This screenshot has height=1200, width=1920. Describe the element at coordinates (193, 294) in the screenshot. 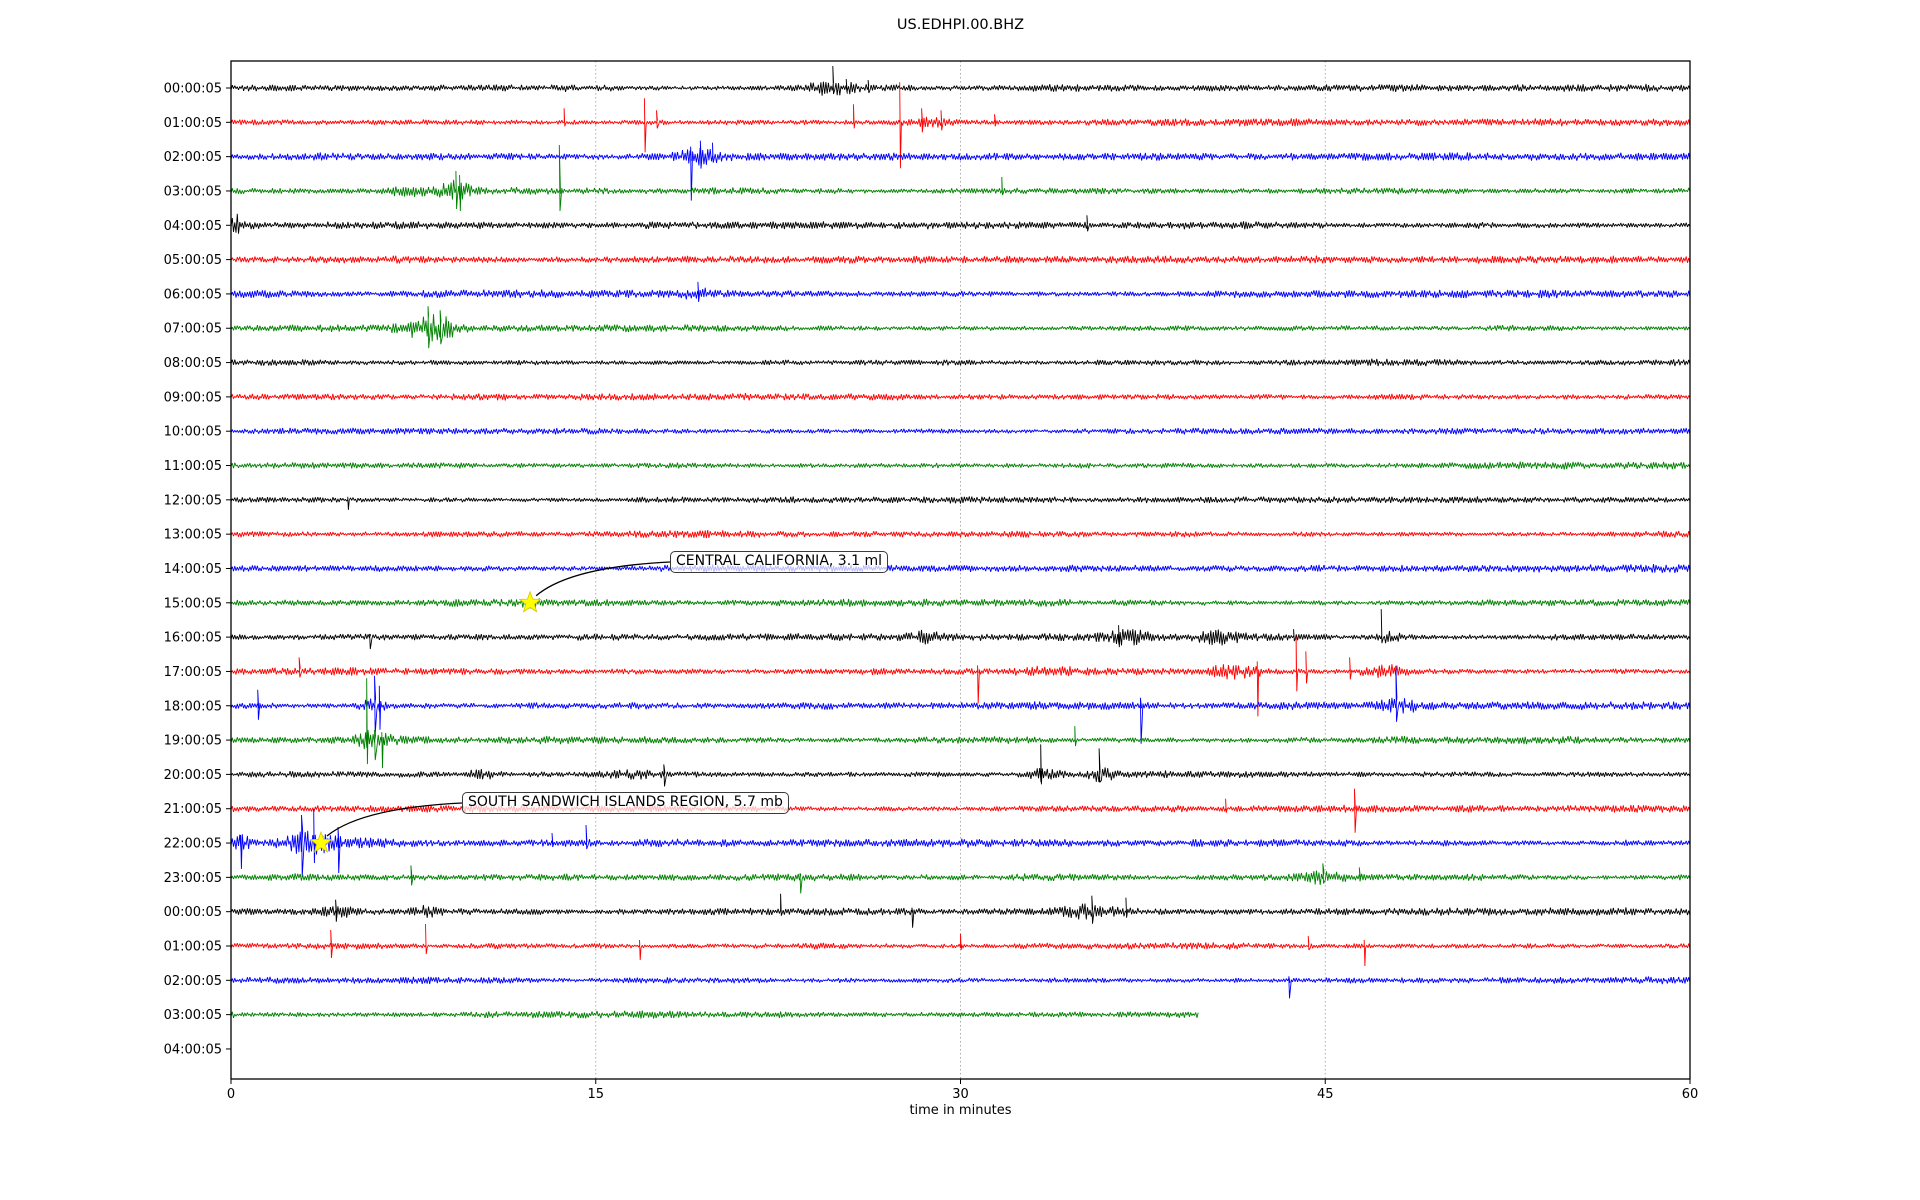

I see `row-time-label: 06:00:05` at that location.